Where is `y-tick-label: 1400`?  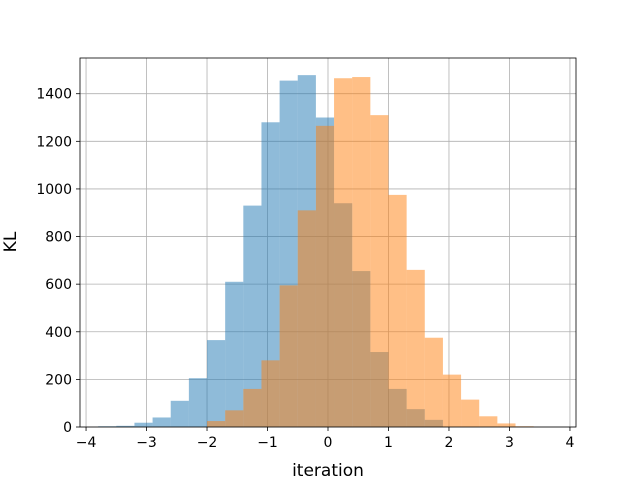 y-tick-label: 1400 is located at coordinates (54, 95).